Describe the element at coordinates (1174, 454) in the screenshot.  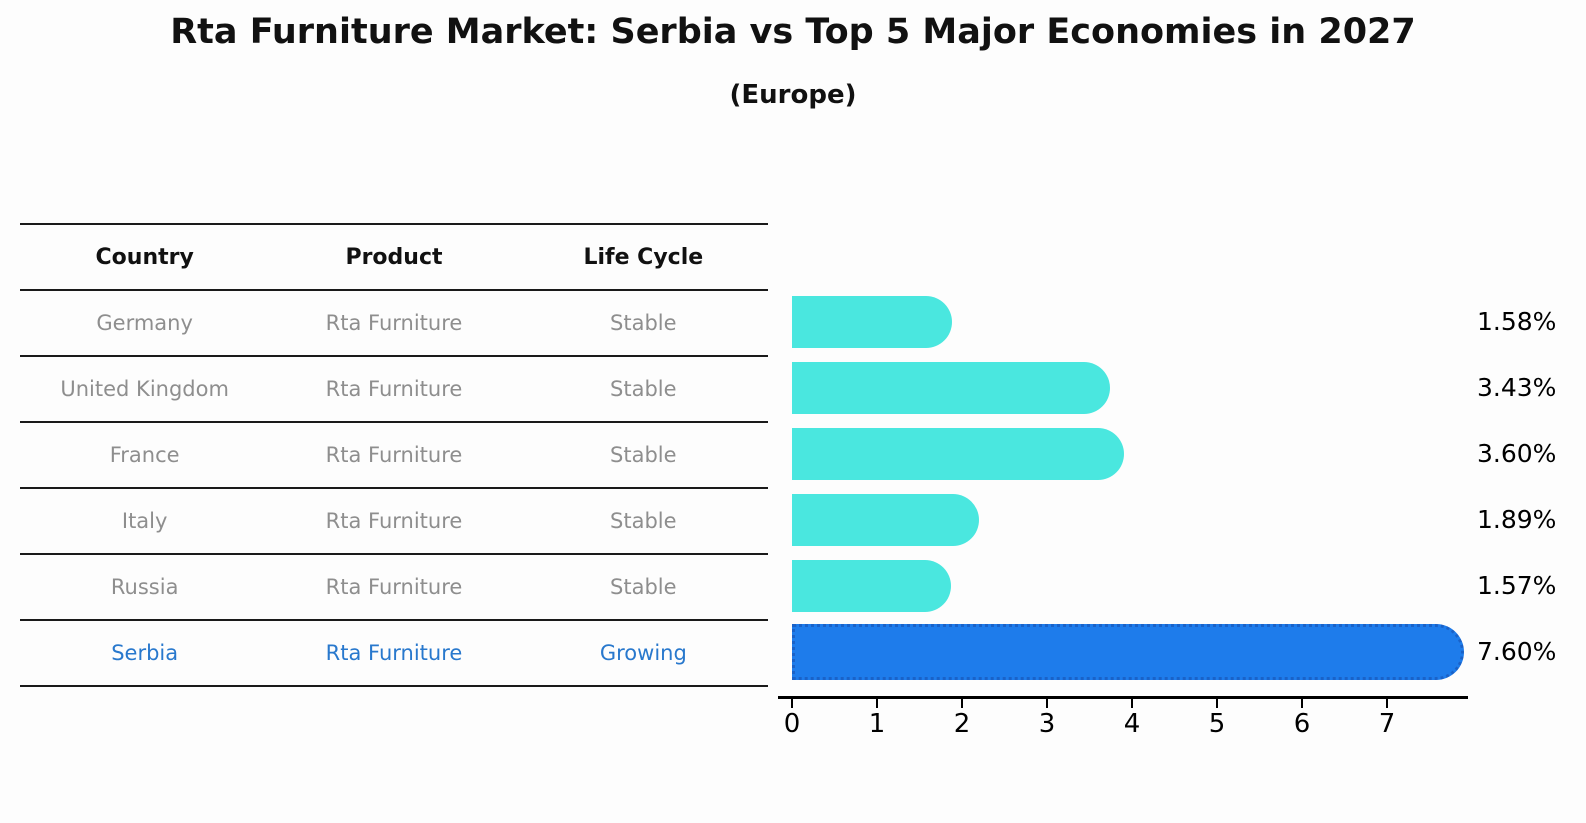
I see `bar-row-france: 3.60%` at that location.